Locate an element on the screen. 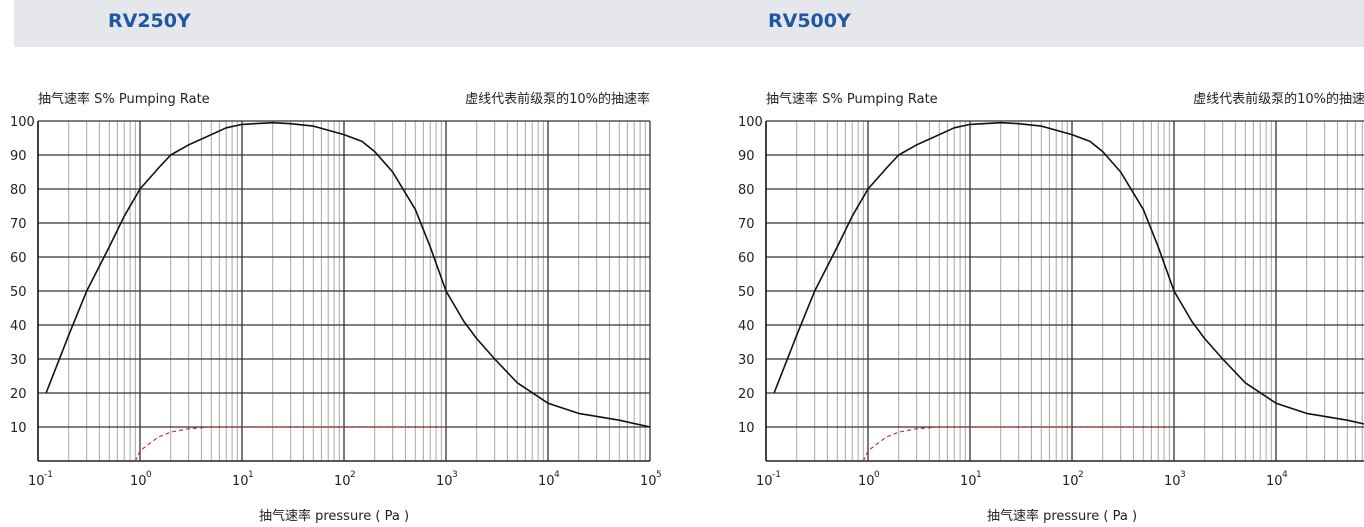  x-tick-exponent: 5 is located at coordinates (659, 475).